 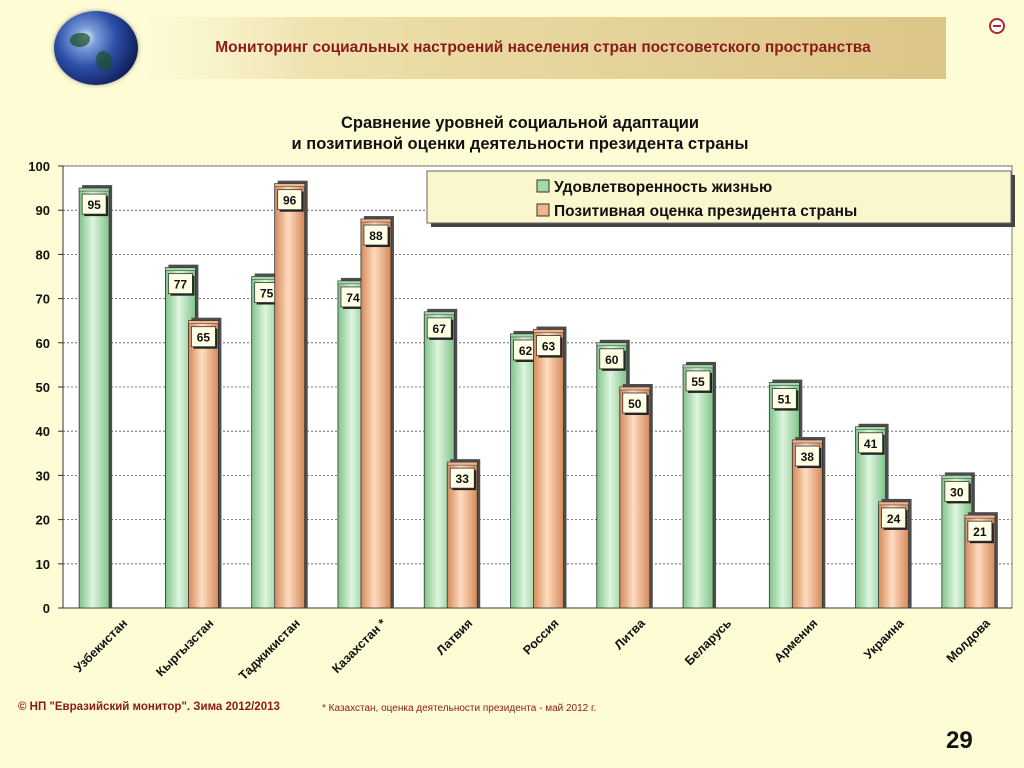 I want to click on data-label: 77, so click(x=181, y=285).